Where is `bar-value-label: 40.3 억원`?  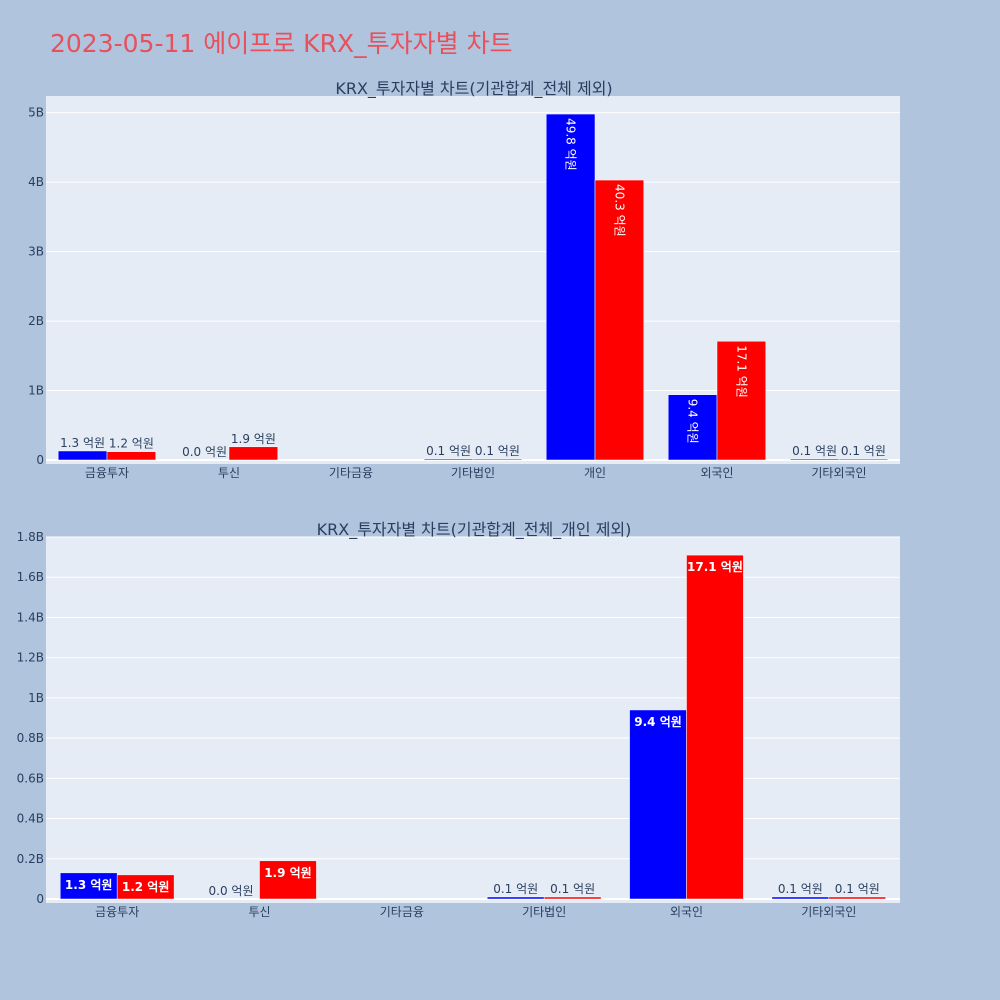
bar-value-label: 40.3 억원 is located at coordinates (619, 210).